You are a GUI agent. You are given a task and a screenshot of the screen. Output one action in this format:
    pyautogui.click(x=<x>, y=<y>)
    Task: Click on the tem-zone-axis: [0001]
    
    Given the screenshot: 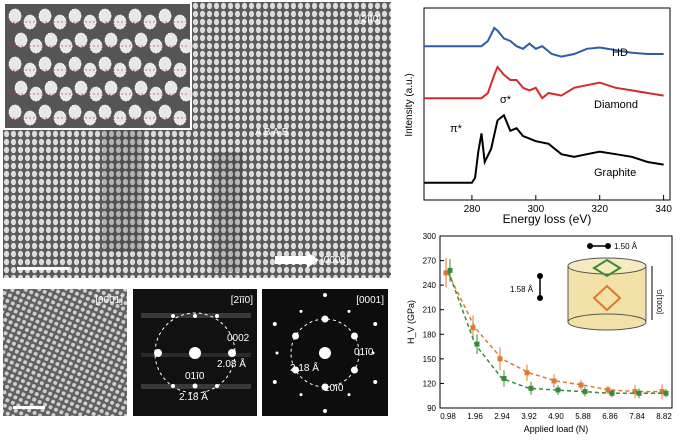 What is the action you would take?
    pyautogui.click(x=109, y=300)
    